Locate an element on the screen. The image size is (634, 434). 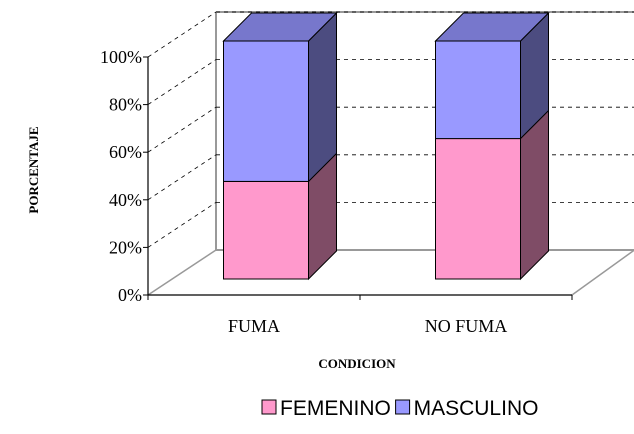
legend: FEMENINO MASCULINO is located at coordinates (400, 408).